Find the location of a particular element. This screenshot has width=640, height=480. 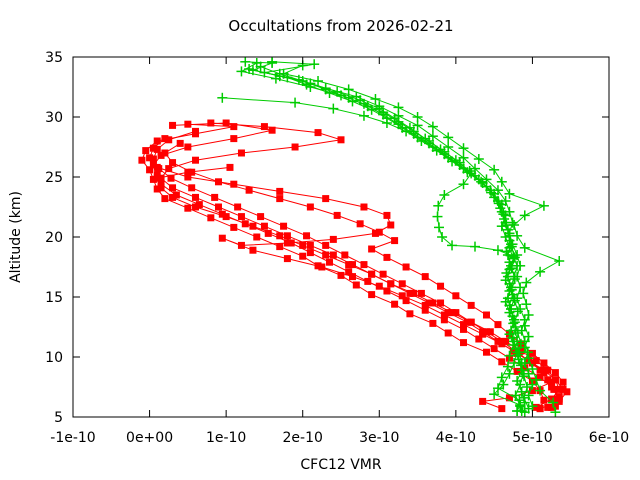

x-tick-label: 0e+00 is located at coordinates (149, 438).